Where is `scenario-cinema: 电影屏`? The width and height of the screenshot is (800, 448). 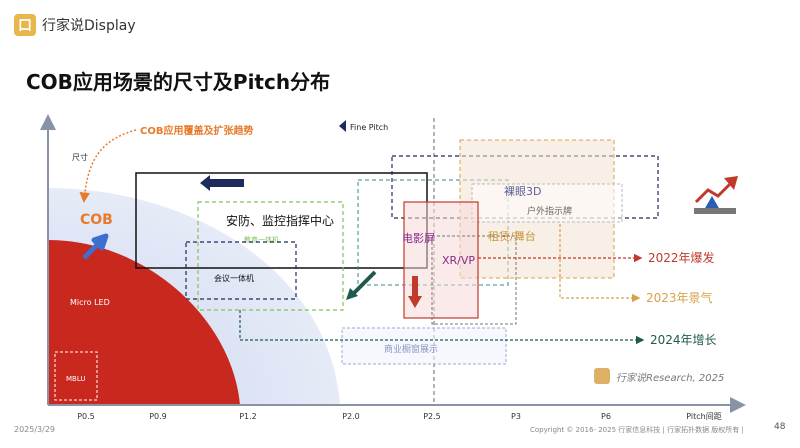
scenario-cinema: 电影屏 is located at coordinates (418, 238).